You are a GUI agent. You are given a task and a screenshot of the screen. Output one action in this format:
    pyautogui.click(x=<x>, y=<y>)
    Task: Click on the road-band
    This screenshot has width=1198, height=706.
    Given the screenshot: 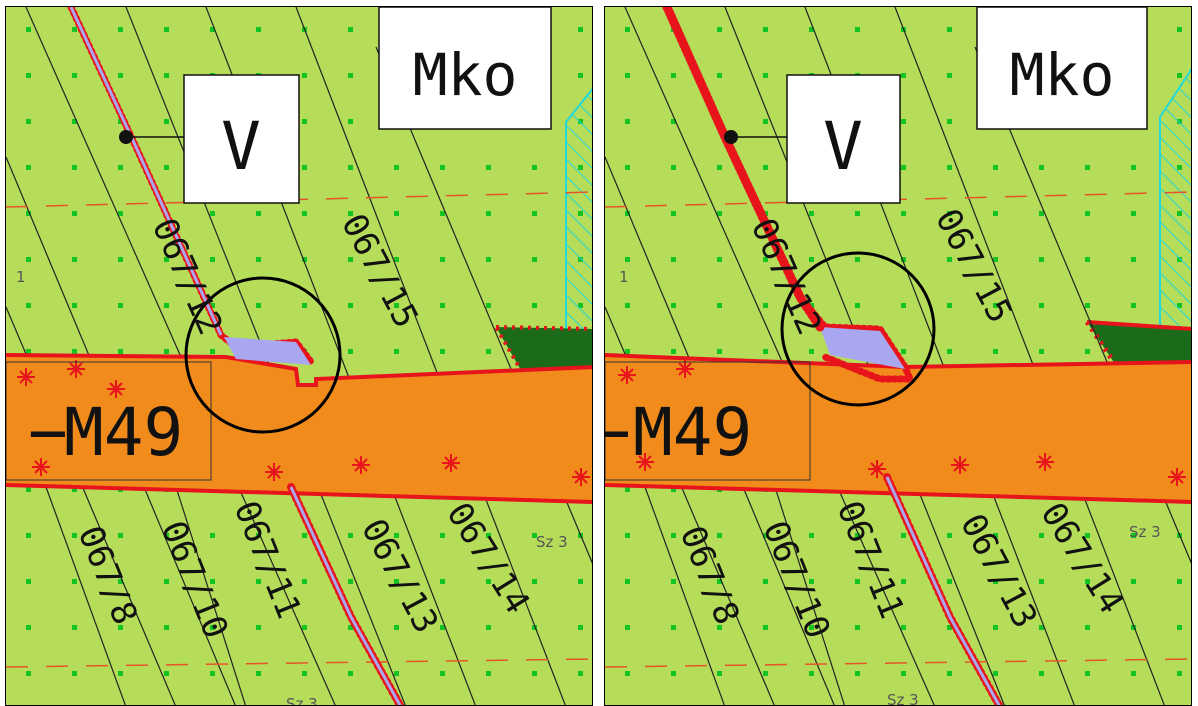 What is the action you would take?
    pyautogui.click(x=299, y=428)
    